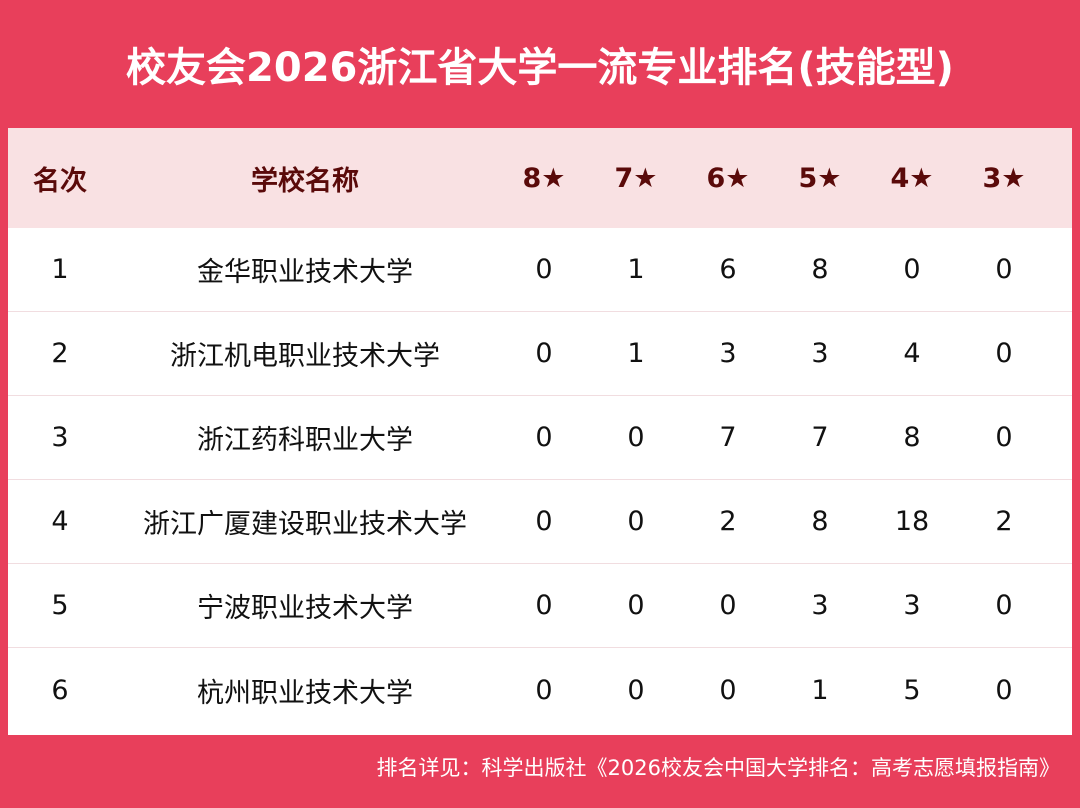 This screenshot has width=1080, height=808. What do you see at coordinates (912, 178) in the screenshot?
I see `column-header: 4★` at bounding box center [912, 178].